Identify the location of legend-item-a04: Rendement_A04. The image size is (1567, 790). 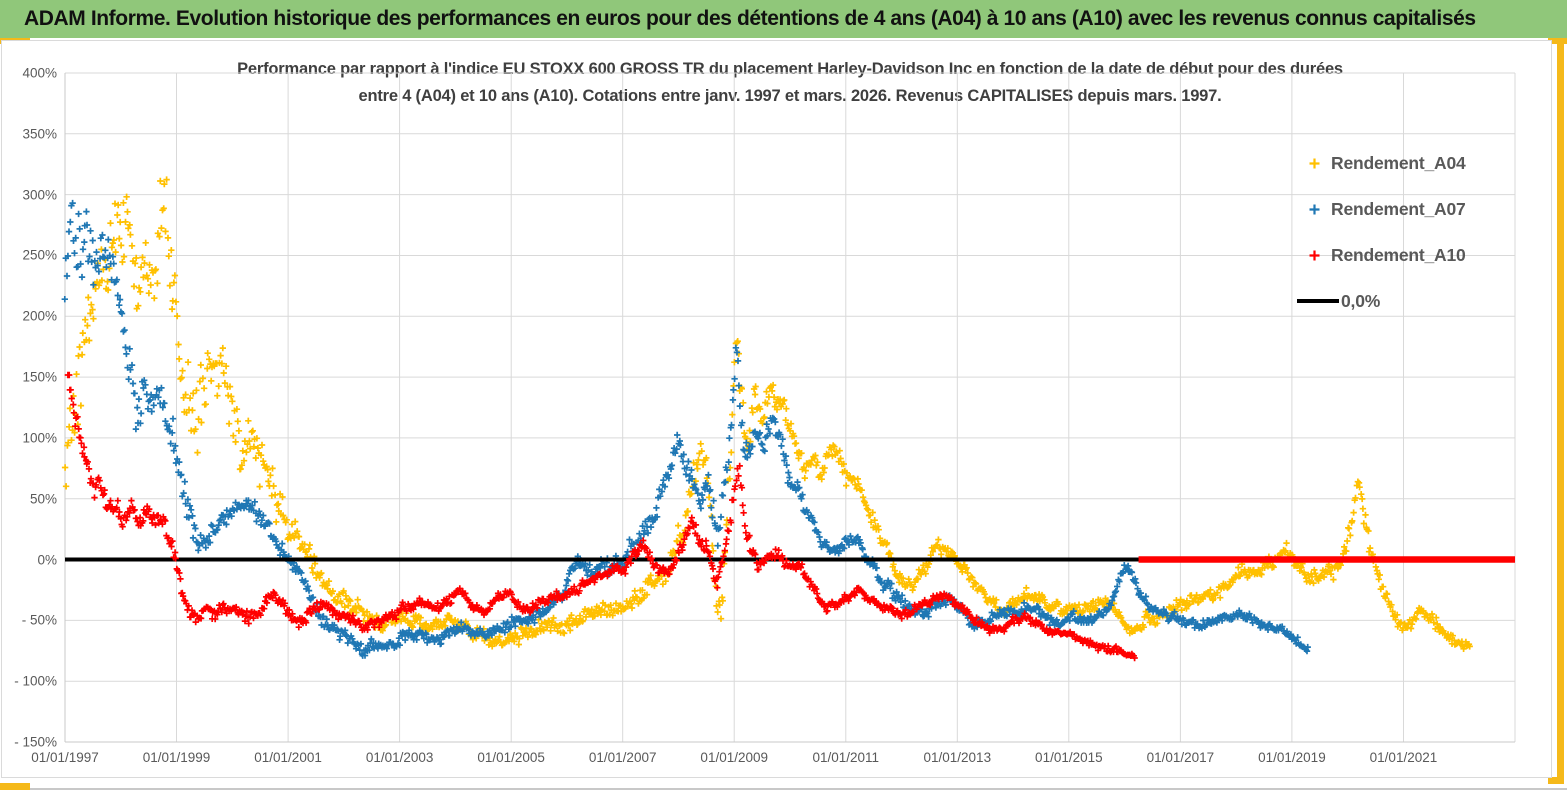
(1402, 163).